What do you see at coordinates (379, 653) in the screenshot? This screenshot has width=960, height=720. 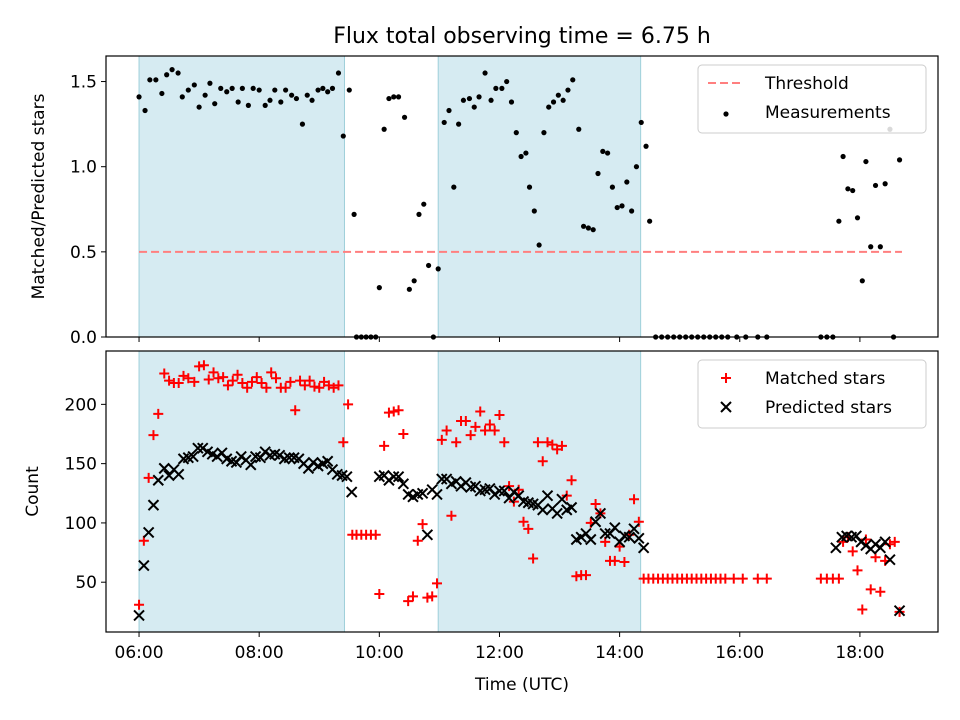 I see `x-tick-label: 10:00` at bounding box center [379, 653].